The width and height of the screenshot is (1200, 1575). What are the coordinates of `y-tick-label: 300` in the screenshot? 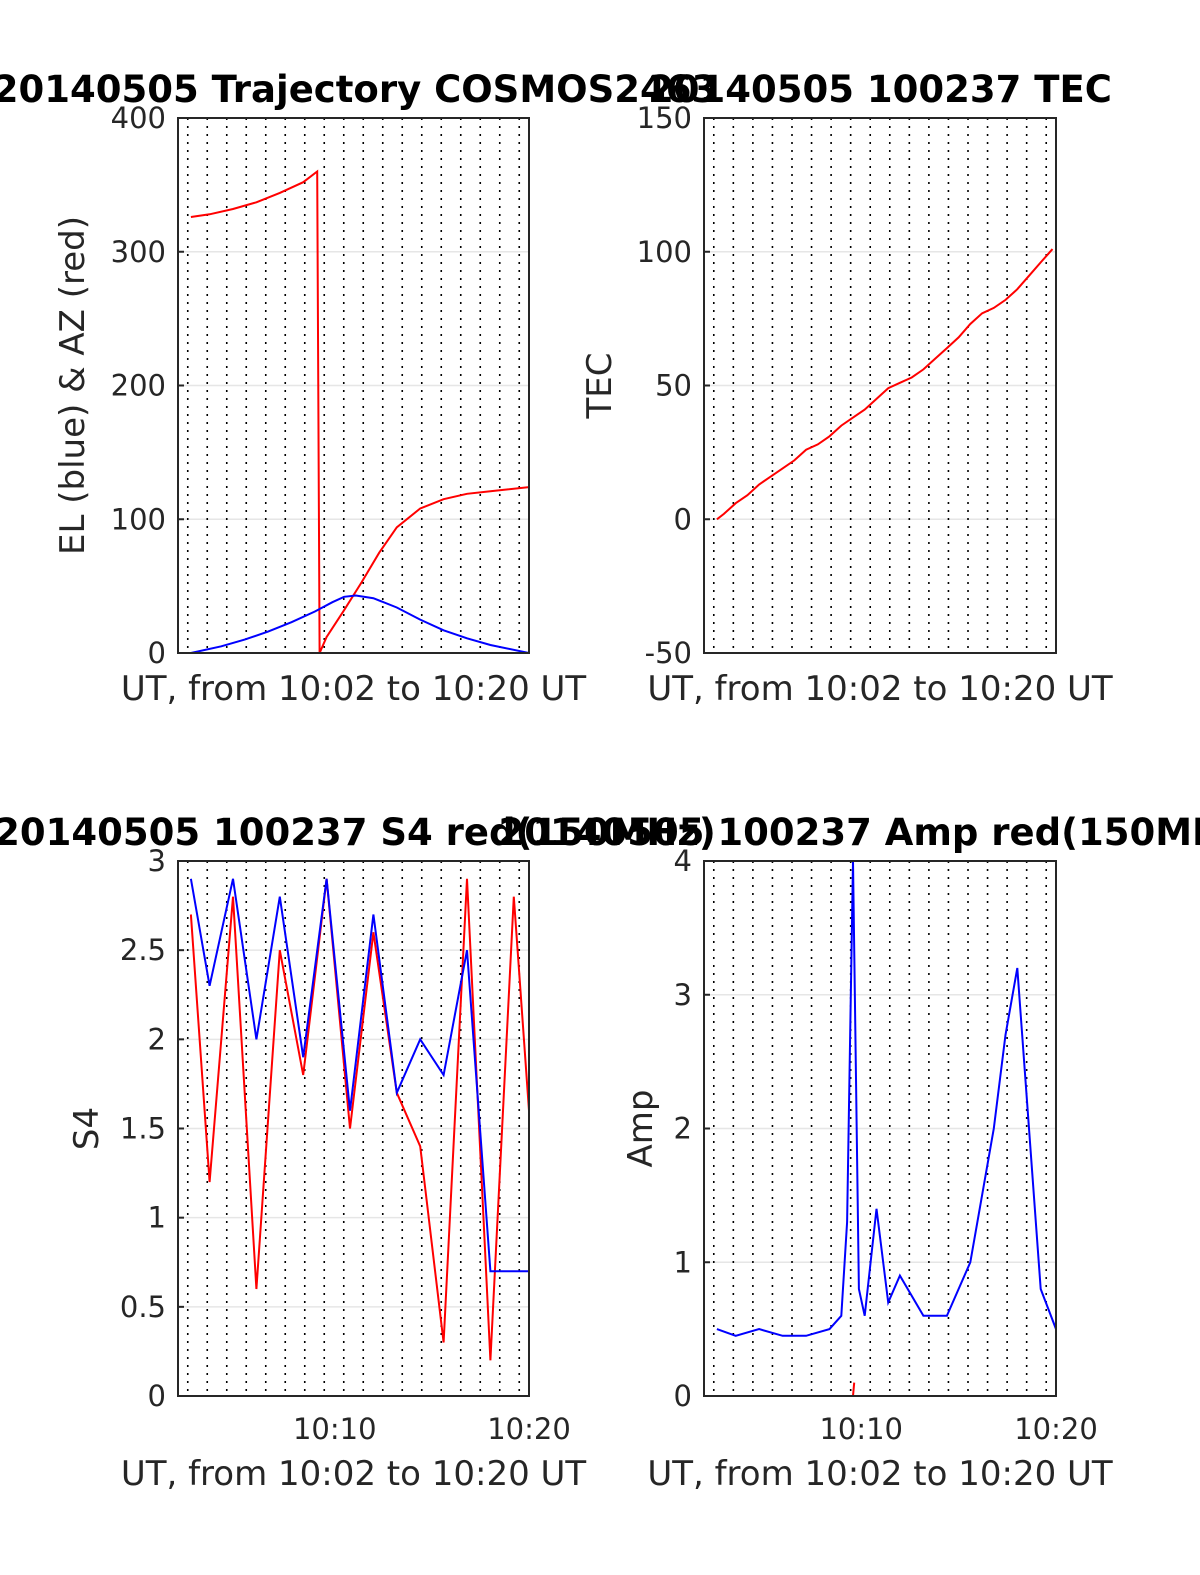 It's located at (138, 252).